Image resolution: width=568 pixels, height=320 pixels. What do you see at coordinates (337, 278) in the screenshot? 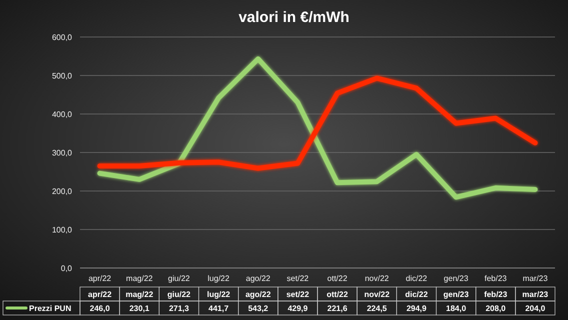
I see `x-tick-label: ott/22` at bounding box center [337, 278].